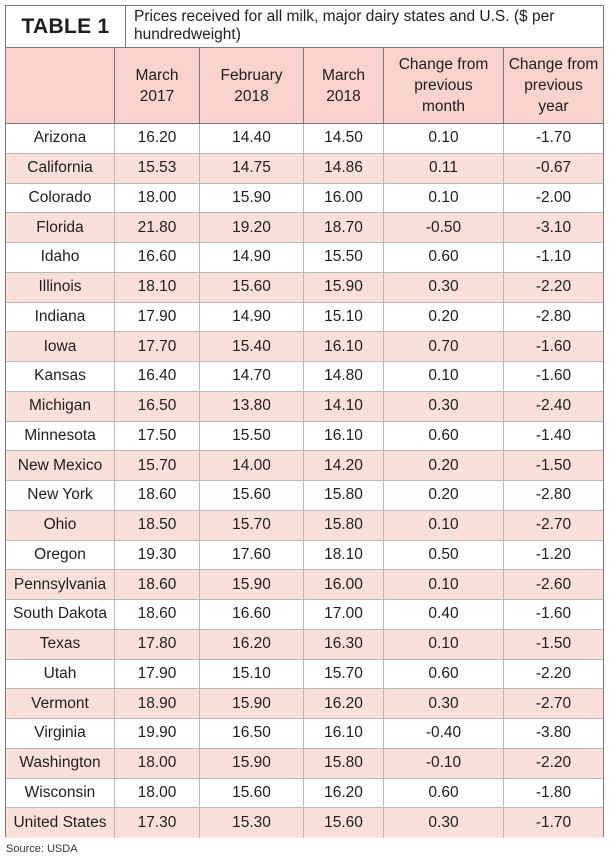 The height and width of the screenshot is (861, 610). Describe the element at coordinates (60, 584) in the screenshot. I see `state-name-cell: Pennsylvania` at that location.